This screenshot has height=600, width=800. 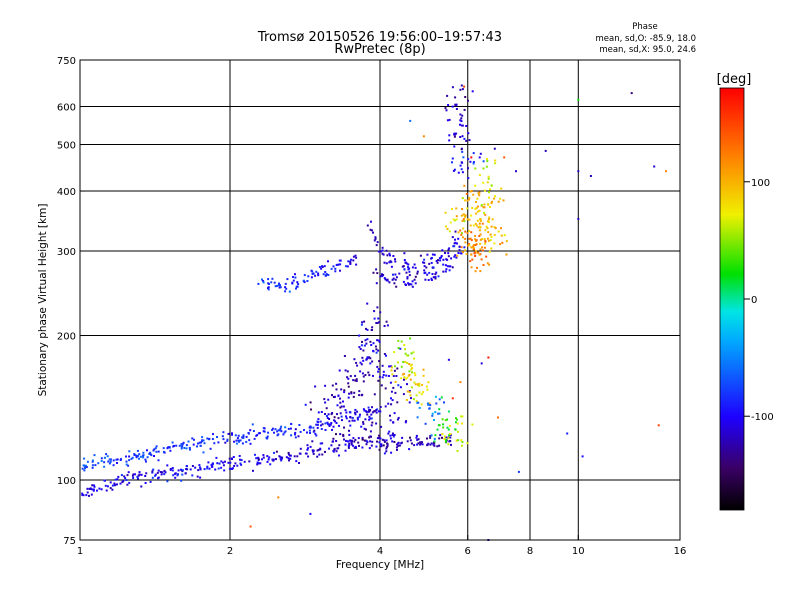 I want to click on legend-o-stats: mean, sd,O: -85.9, 18.0, so click(x=646, y=39).